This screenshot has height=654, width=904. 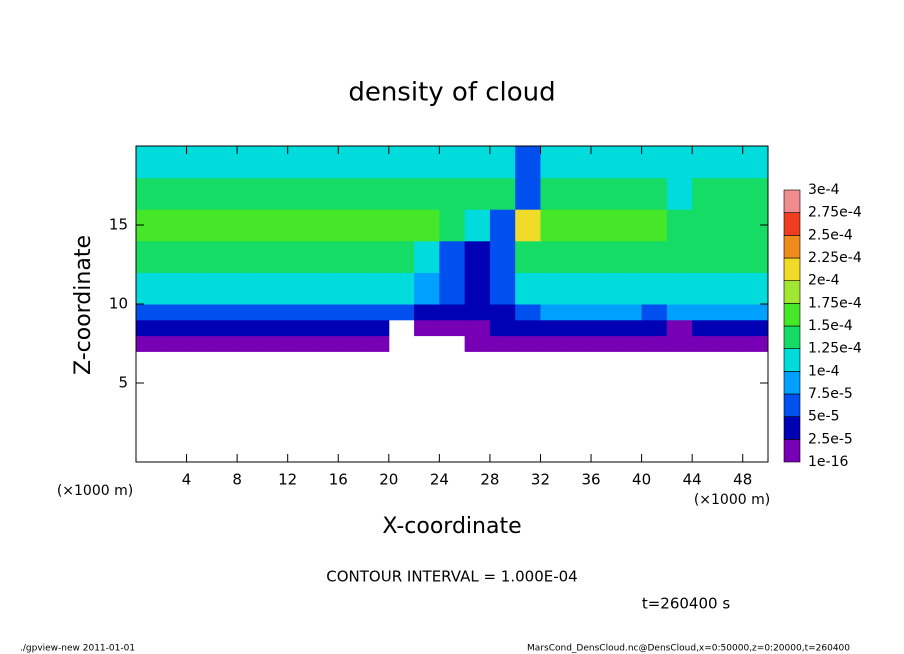 I want to click on colorbar-label: 2.5e-5, so click(x=830, y=439).